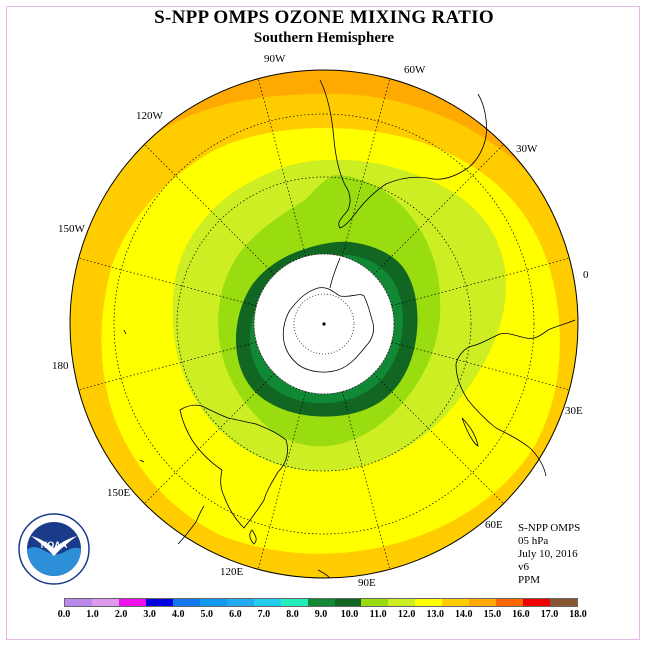  I want to click on lon-label-60w: 60W, so click(415, 70).